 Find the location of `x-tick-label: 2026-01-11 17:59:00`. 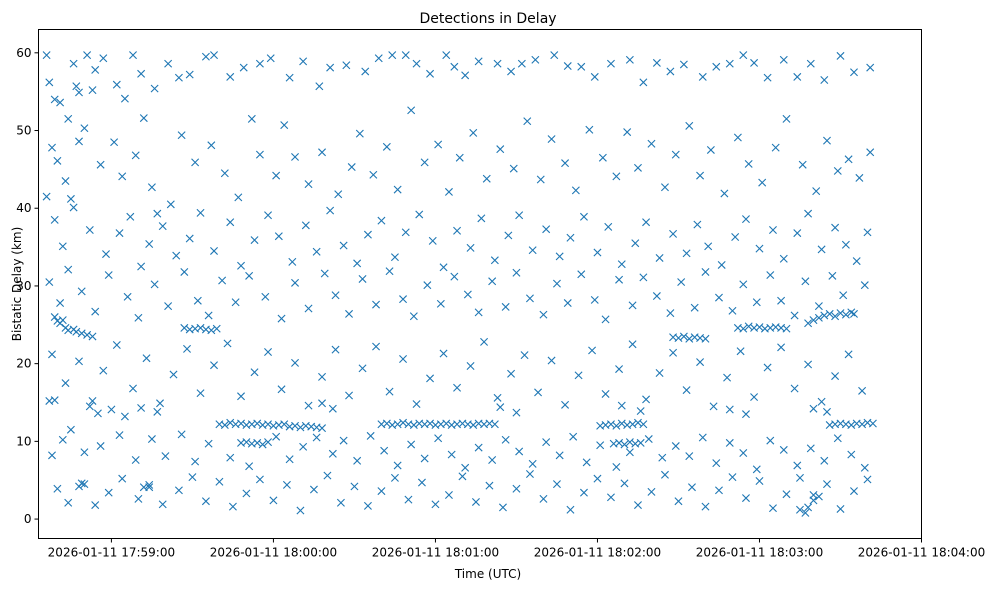

x-tick-label: 2026-01-11 17:59:00 is located at coordinates (111, 553).